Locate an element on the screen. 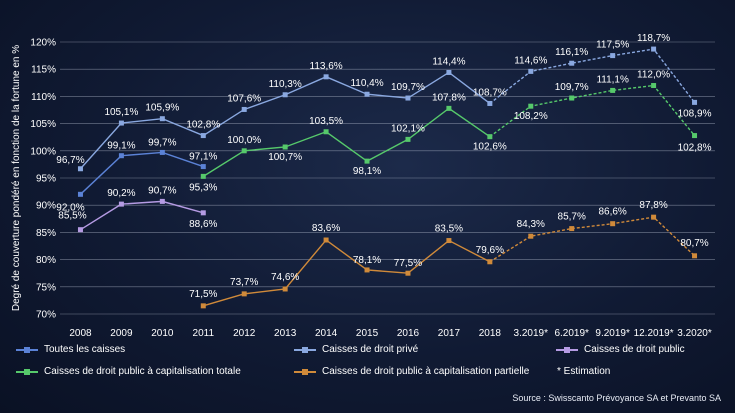 Image resolution: width=735 pixels, height=413 pixels. x-tick-label: 2013 is located at coordinates (285, 333).